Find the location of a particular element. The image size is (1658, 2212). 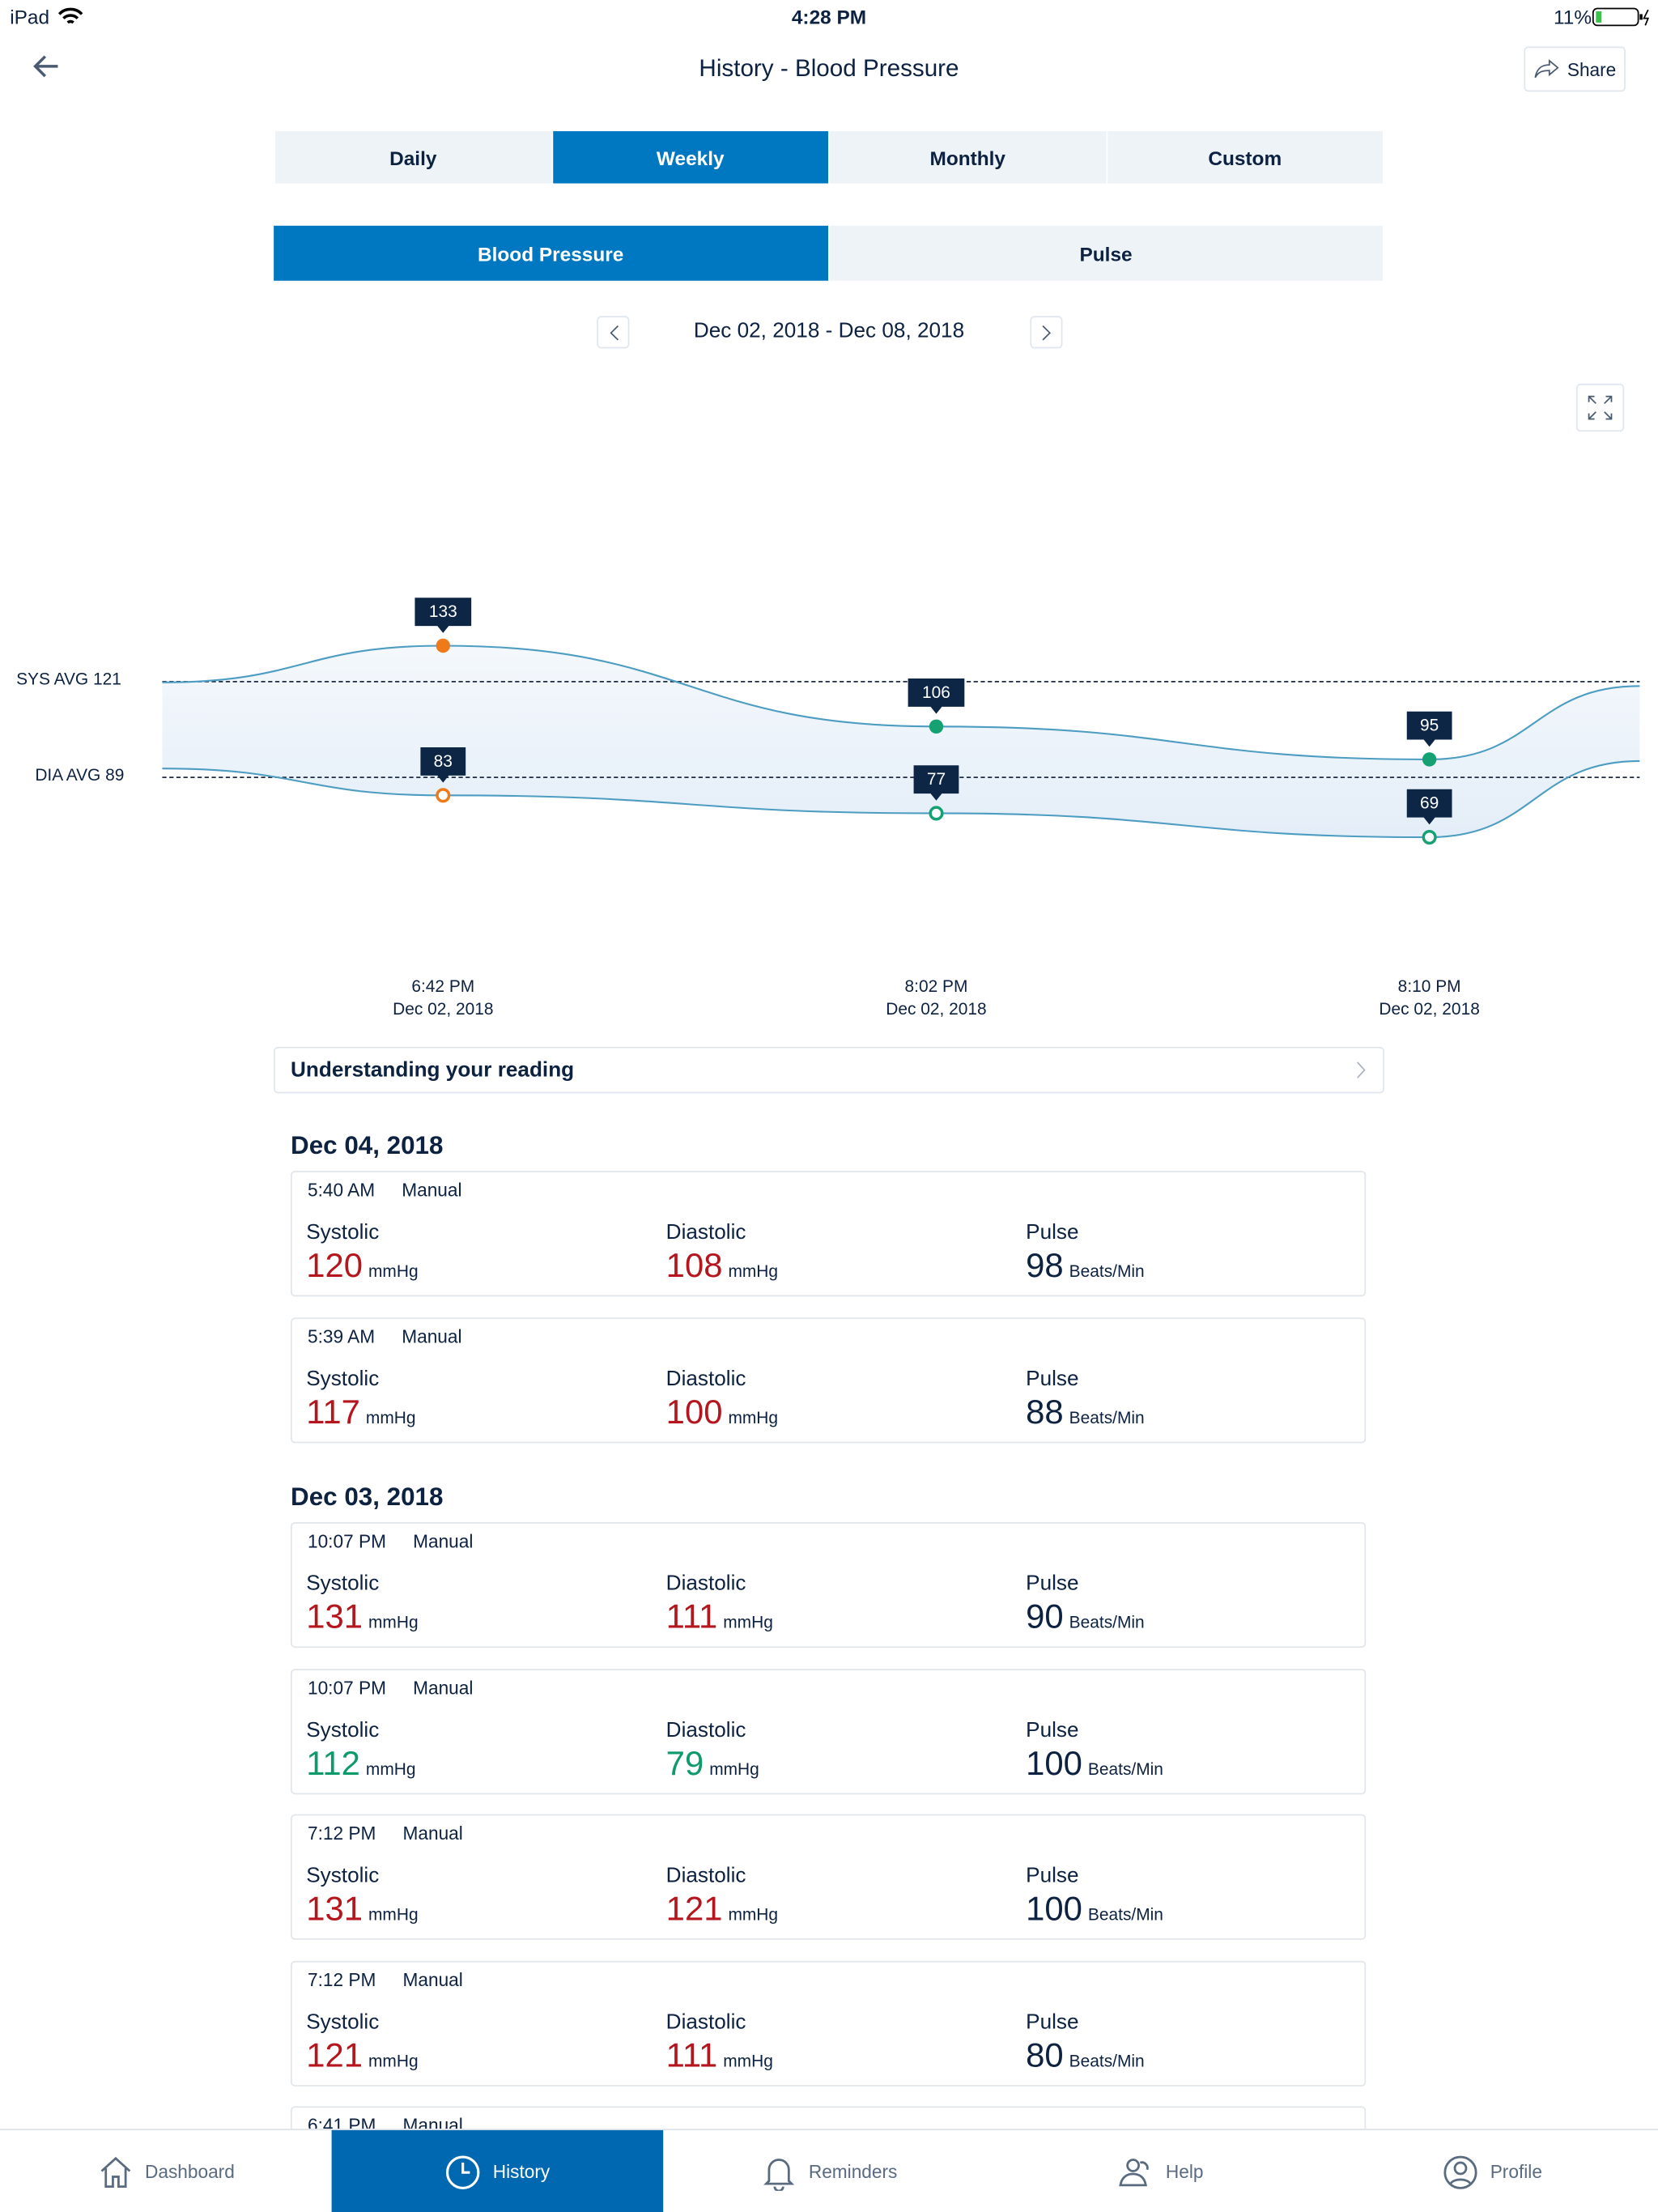

field-value: 90 Beats/Min is located at coordinates (1085, 1618).